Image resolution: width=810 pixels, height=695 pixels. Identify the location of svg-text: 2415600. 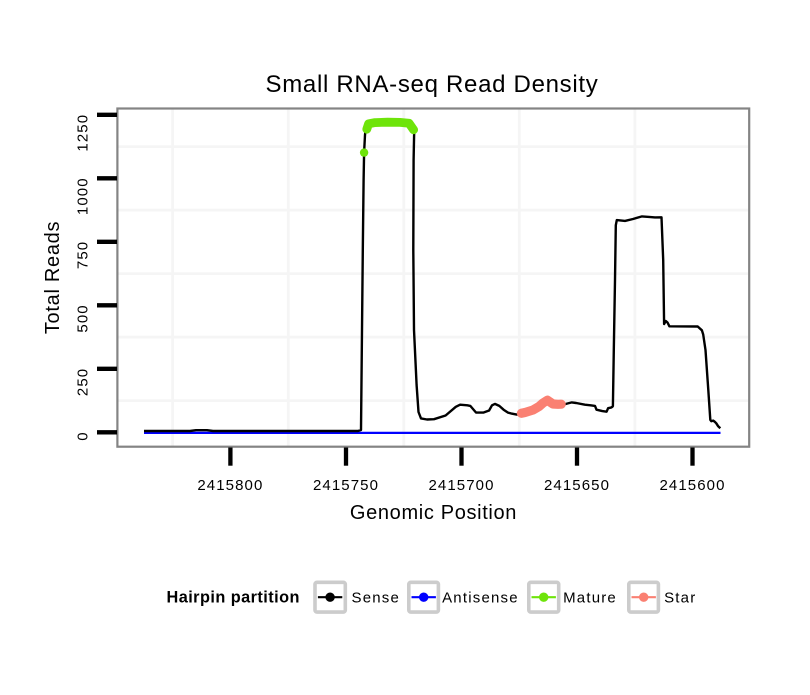
(692, 485).